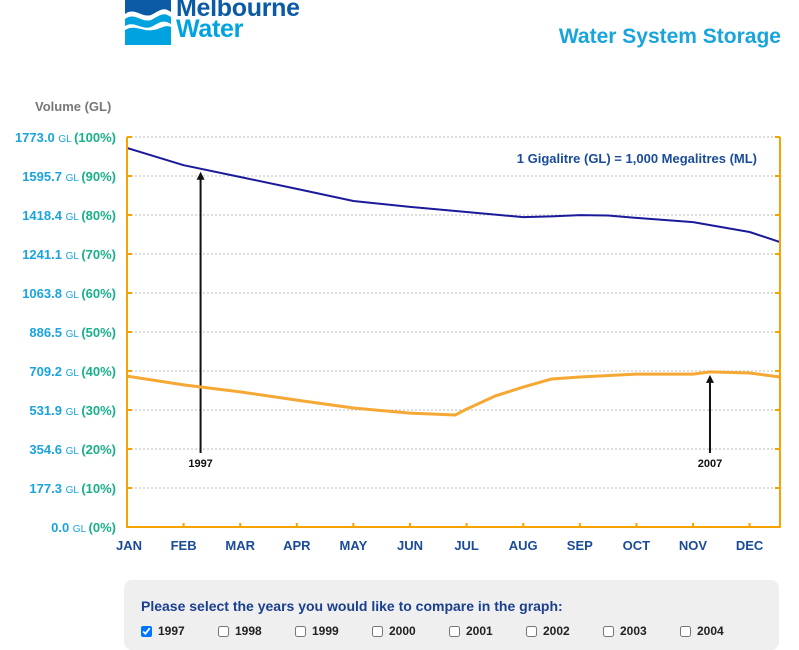 The height and width of the screenshot is (650, 799). What do you see at coordinates (248, 631) in the screenshot?
I see `year-label: 1998` at bounding box center [248, 631].